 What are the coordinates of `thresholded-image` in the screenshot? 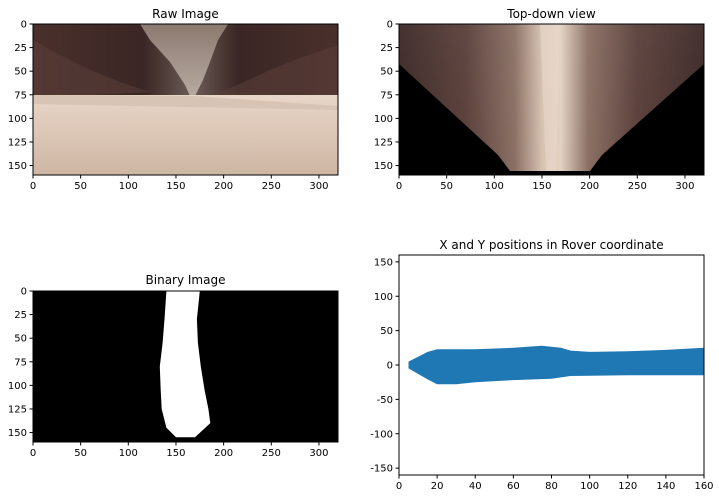 It's located at (185, 366).